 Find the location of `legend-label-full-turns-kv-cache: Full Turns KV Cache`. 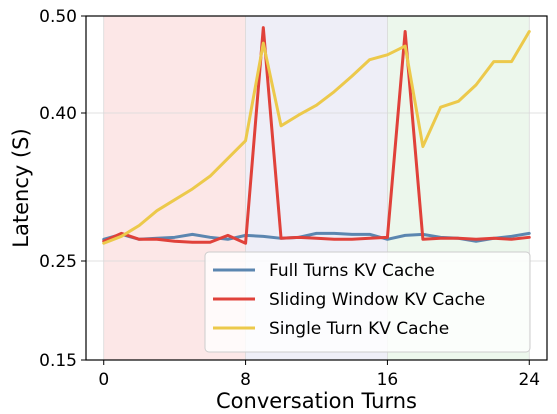

legend-label-full-turns-kv-cache: Full Turns KV Cache is located at coordinates (352, 271).